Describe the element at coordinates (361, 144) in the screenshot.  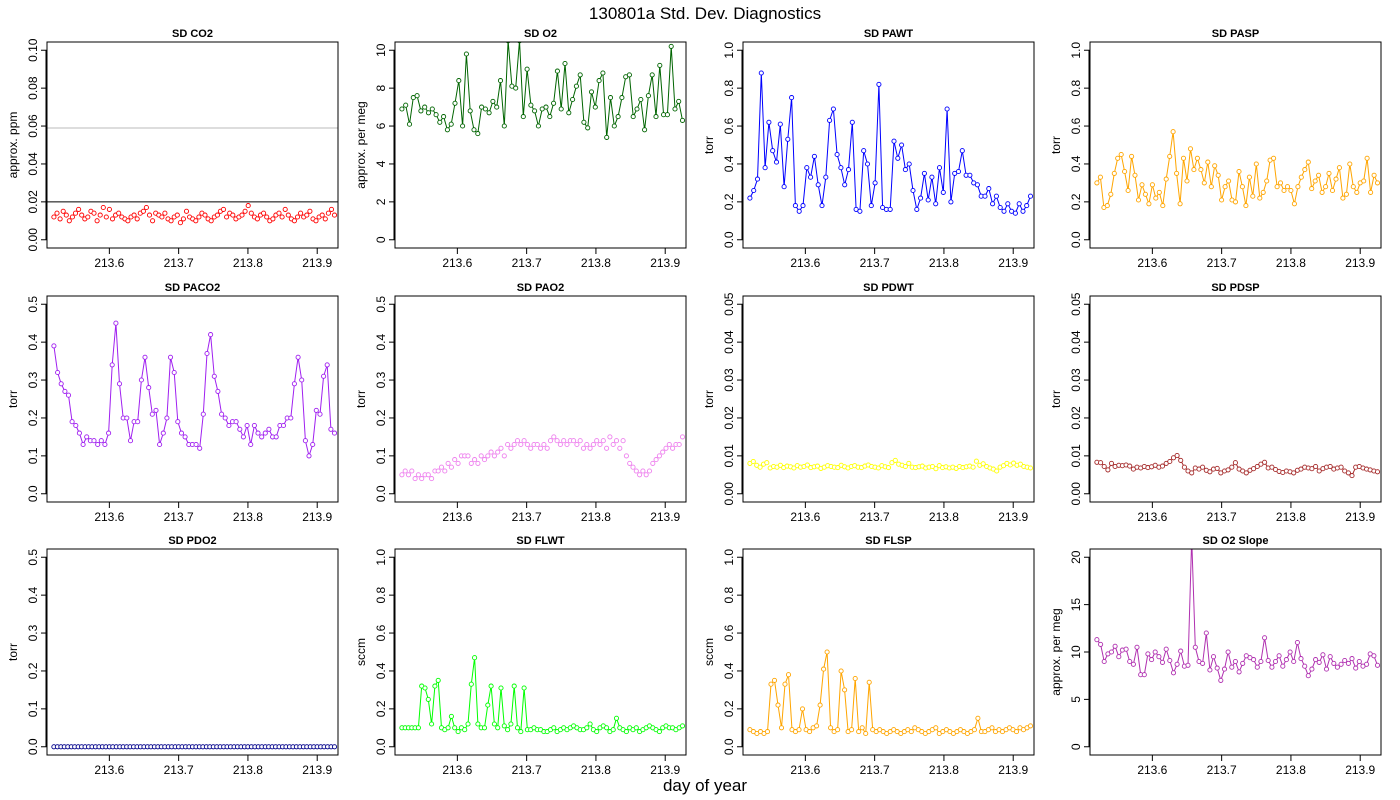
I see `y-axis-label: approx. per meg` at that location.